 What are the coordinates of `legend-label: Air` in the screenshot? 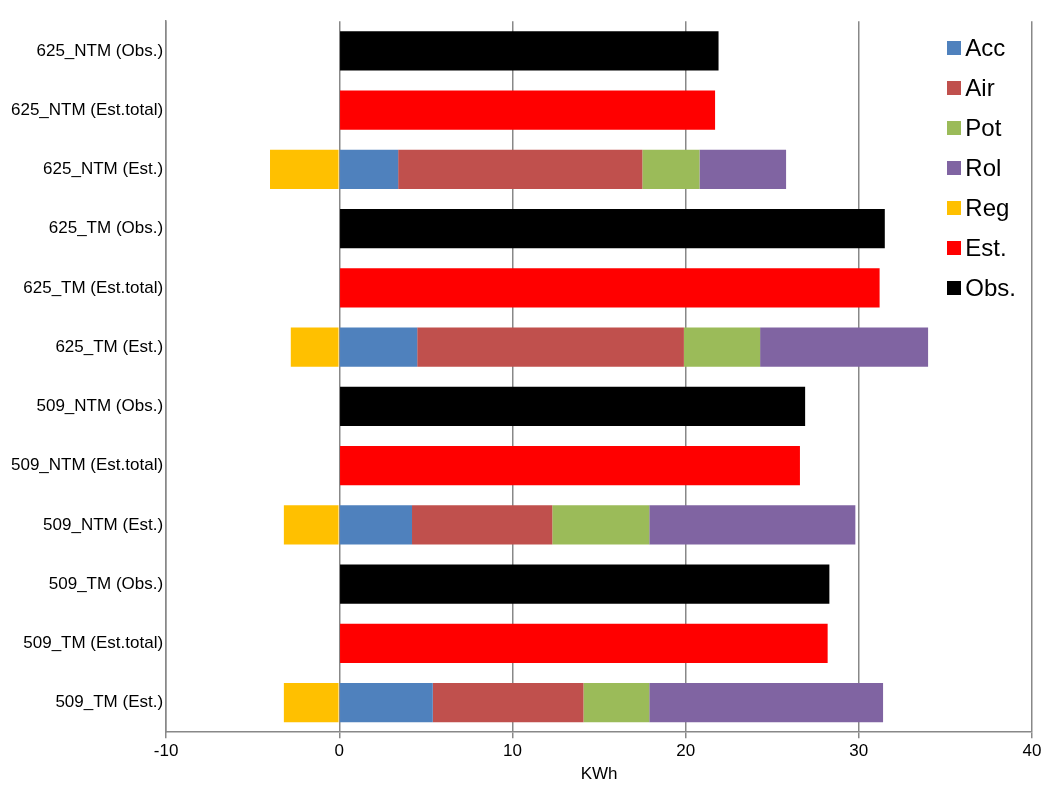 It's located at (980, 88).